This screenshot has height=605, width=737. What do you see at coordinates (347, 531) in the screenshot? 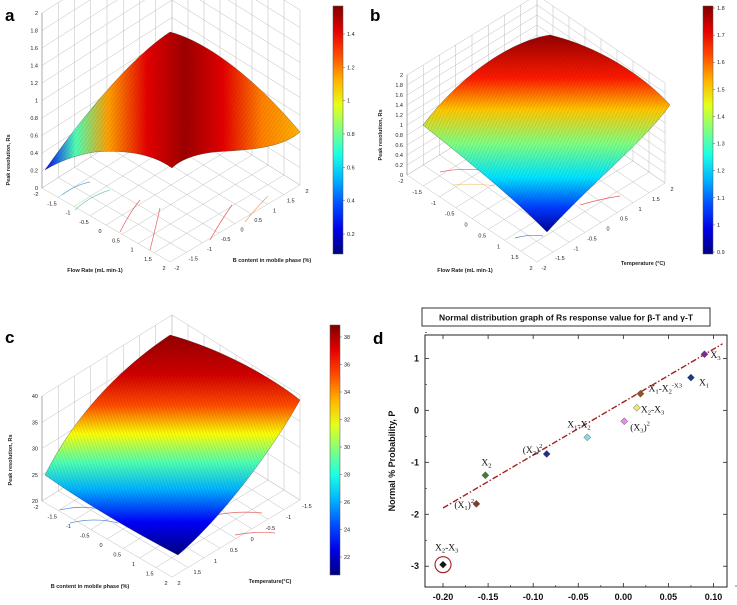
I see `colorbar-tick-label: 24` at bounding box center [347, 531].